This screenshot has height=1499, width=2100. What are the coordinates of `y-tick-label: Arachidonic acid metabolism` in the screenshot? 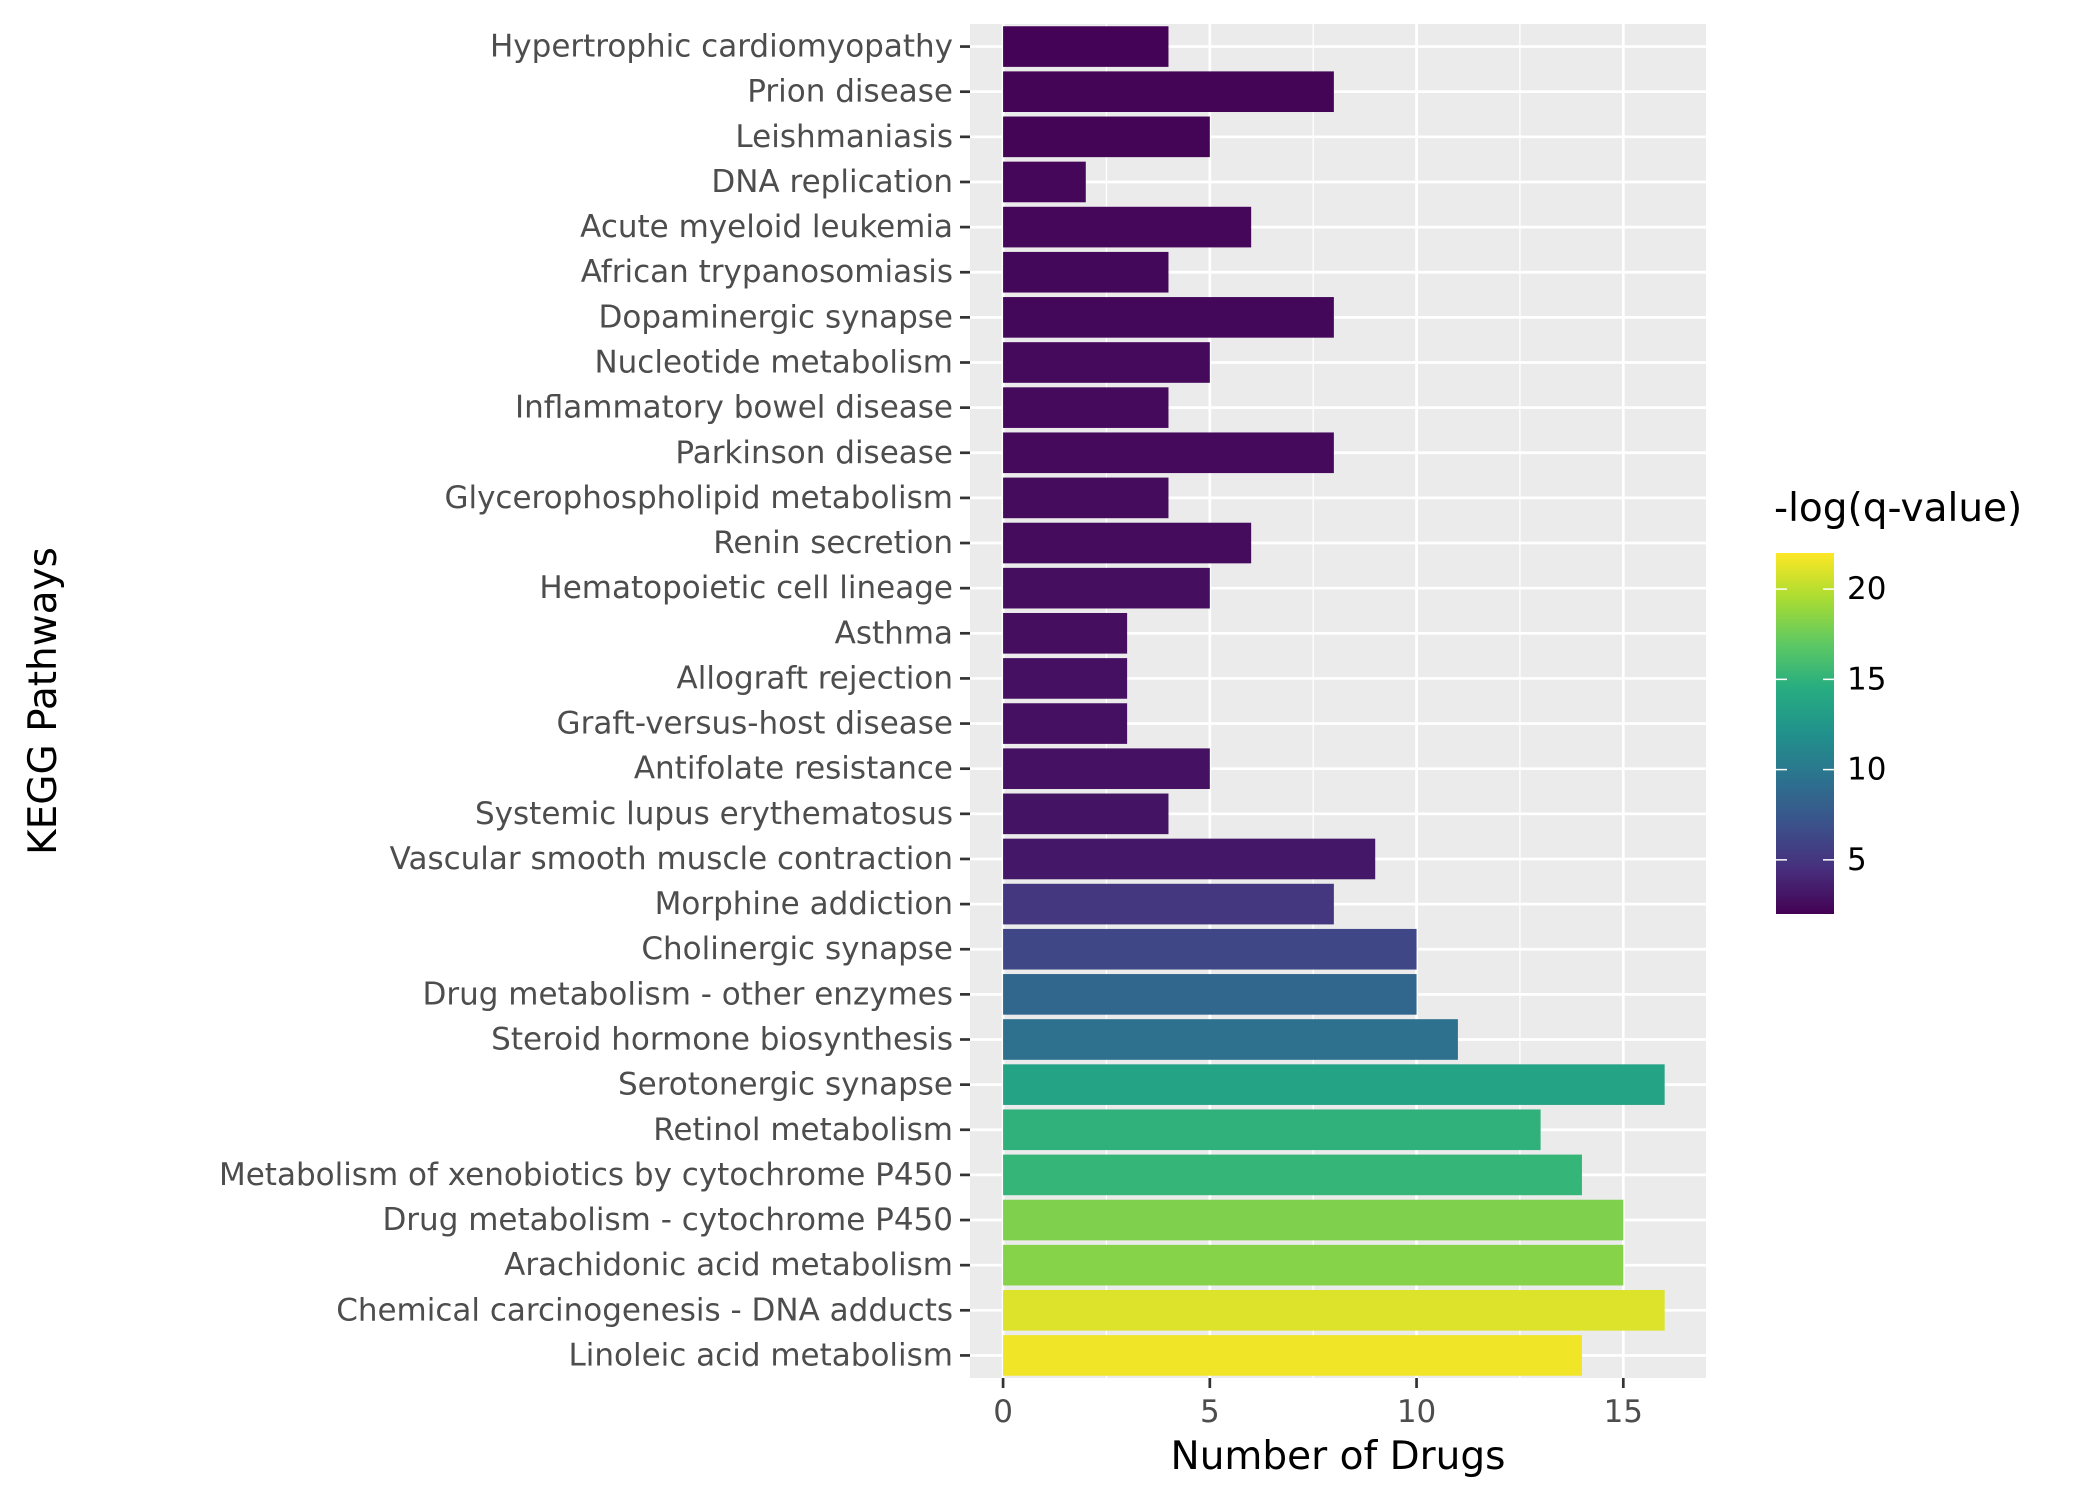 It's located at (728, 1265).